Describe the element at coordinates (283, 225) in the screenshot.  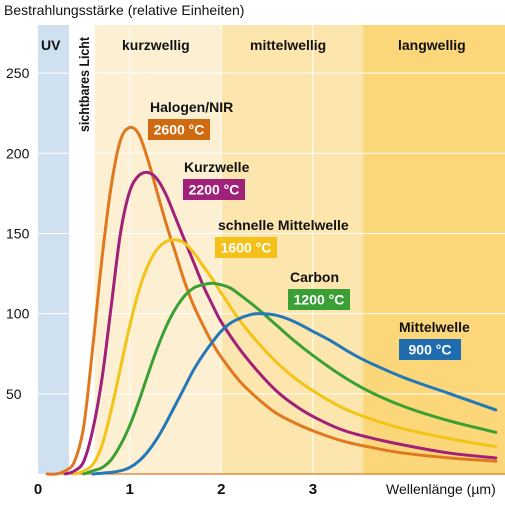
I see `series-name-label-2: schnelle Mittelwelle` at that location.